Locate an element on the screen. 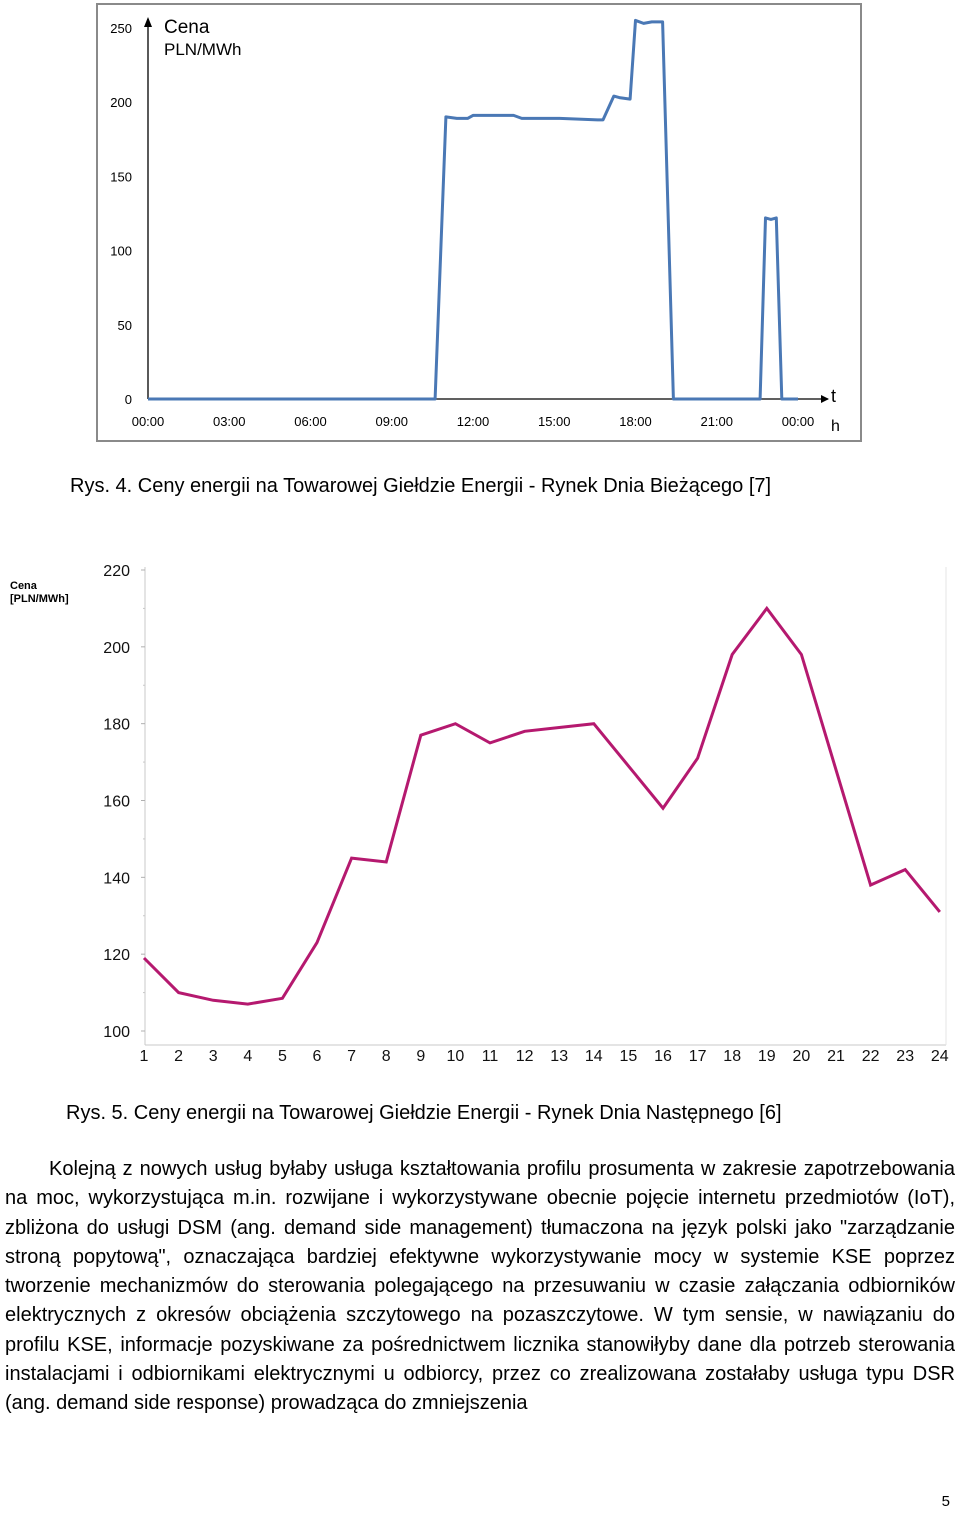 This screenshot has width=960, height=1521. x-tick-label: 5 is located at coordinates (282, 1056).